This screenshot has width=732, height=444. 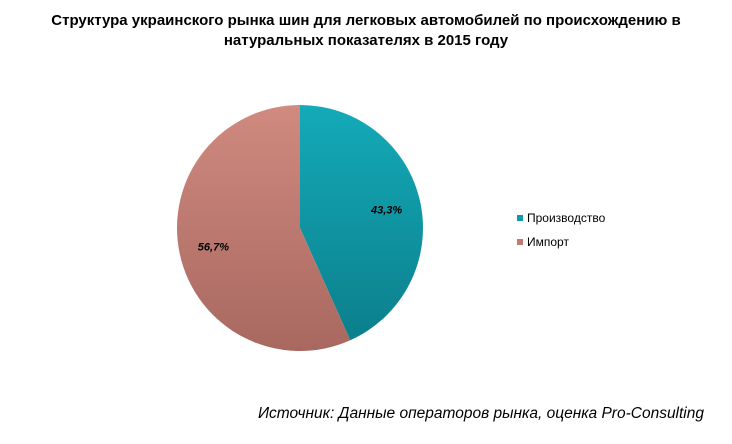 I want to click on legend-swatch-production, so click(x=520, y=218).